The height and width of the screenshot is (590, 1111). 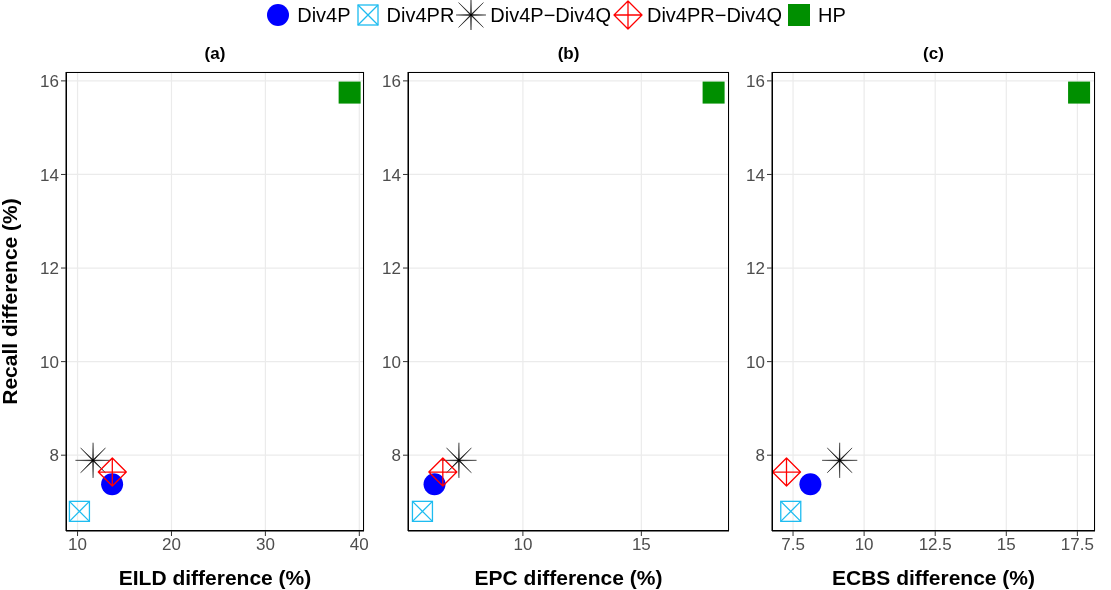 What do you see at coordinates (832, 15) in the screenshot?
I see `legend-label: HP` at bounding box center [832, 15].